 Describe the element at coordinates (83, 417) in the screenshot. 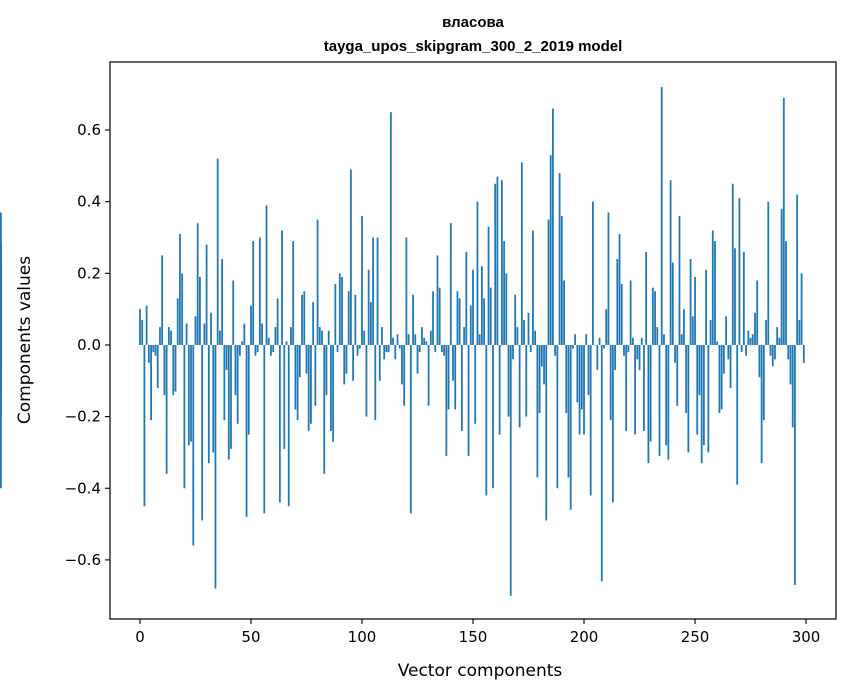

I see `y-tick-label: −0.2` at that location.